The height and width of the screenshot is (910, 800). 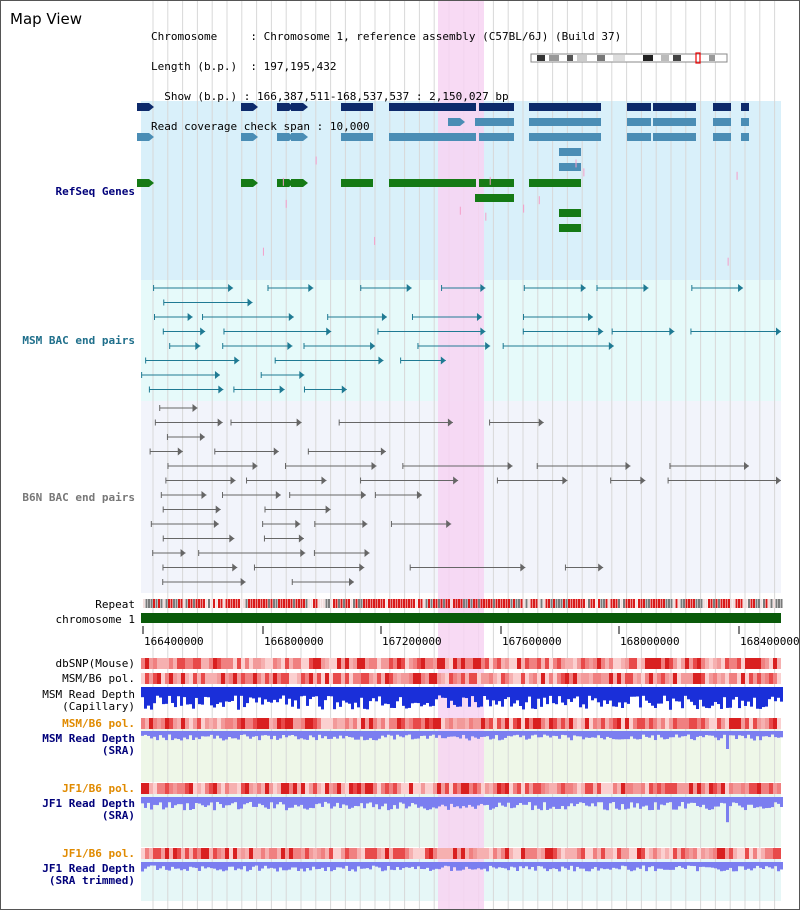 I want to click on jf1-b6-pol-1-cell, so click(x=759, y=788).